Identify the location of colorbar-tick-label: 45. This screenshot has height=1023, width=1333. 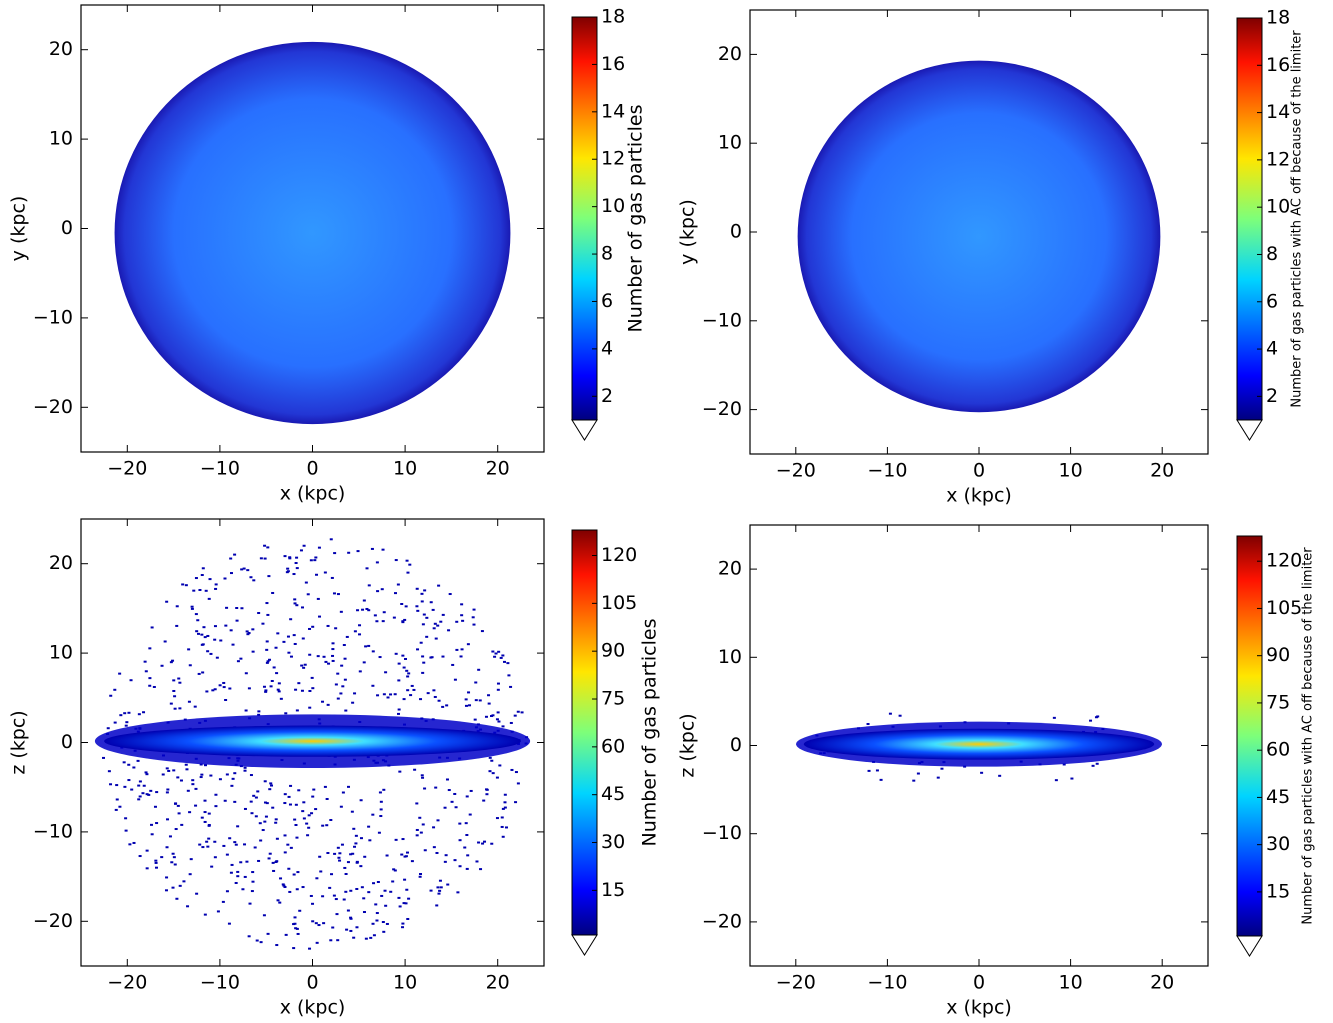
(613, 794).